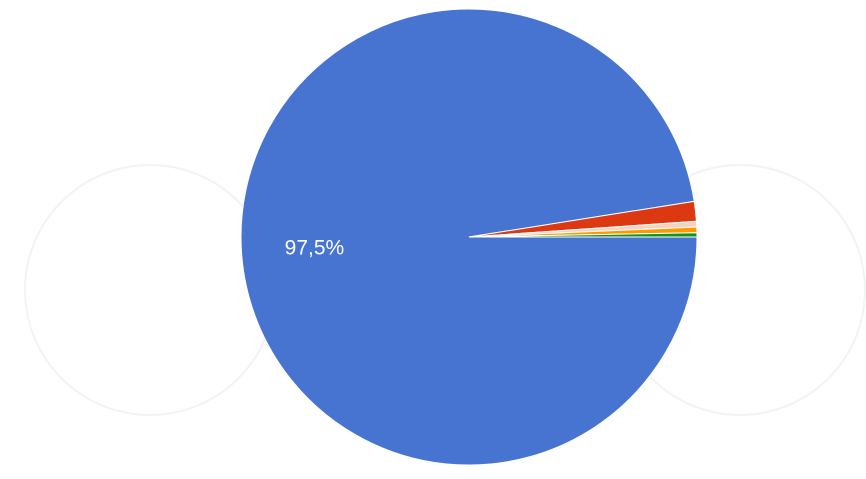  What do you see at coordinates (315, 248) in the screenshot?
I see `data-label: 97,5%` at bounding box center [315, 248].